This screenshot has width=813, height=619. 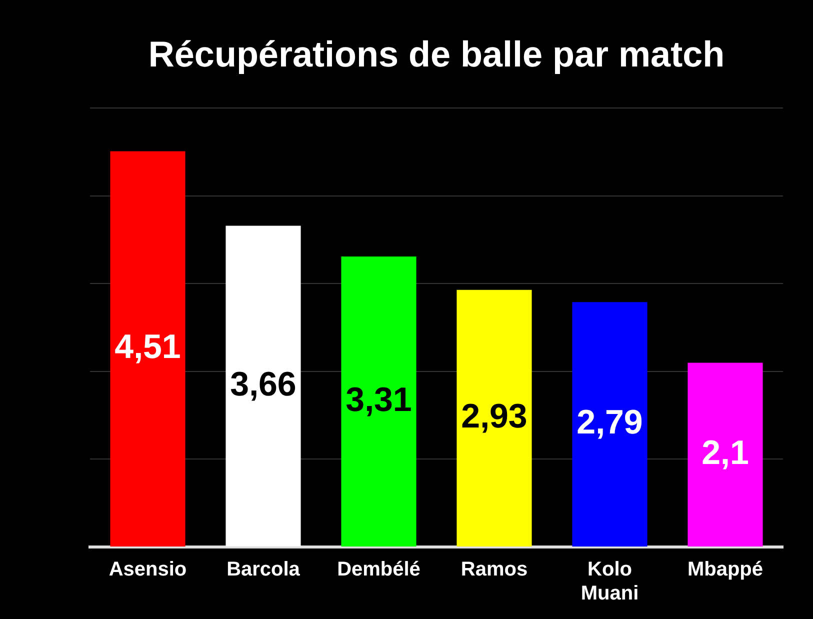 What do you see at coordinates (378, 569) in the screenshot?
I see `x-tick-label: Dembélé` at bounding box center [378, 569].